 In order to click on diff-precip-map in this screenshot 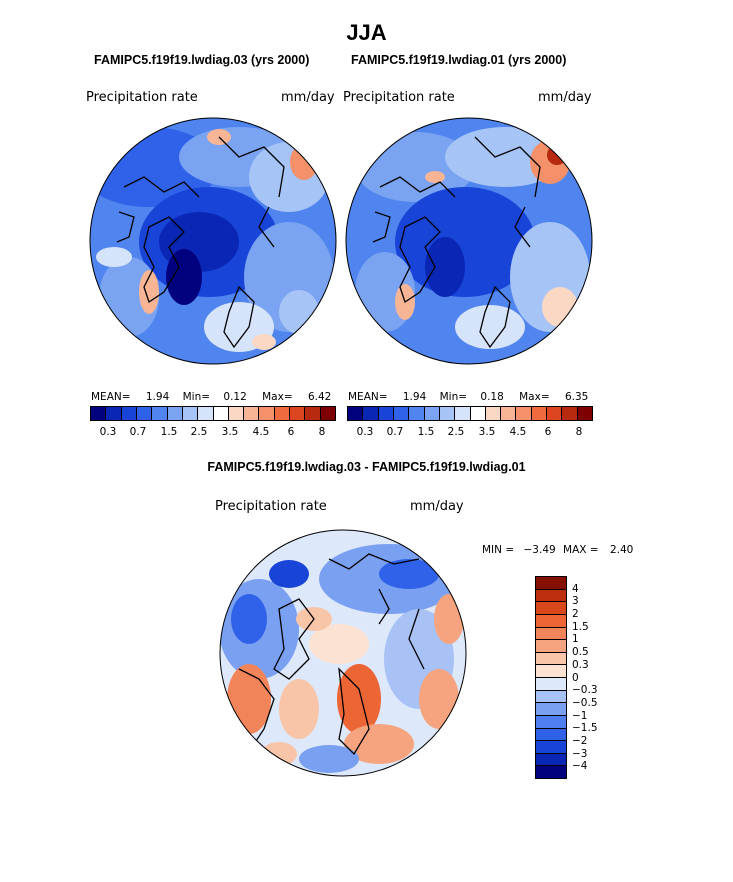, I will do `click(343, 653)`.